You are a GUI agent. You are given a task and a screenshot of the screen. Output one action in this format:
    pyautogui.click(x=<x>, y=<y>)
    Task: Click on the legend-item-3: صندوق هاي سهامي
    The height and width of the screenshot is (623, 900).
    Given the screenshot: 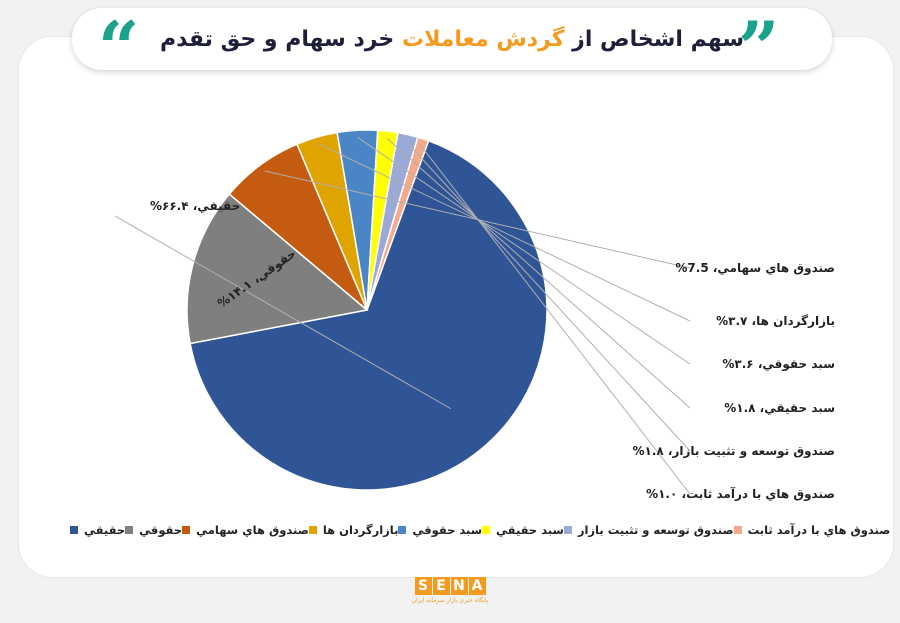 What is the action you would take?
    pyautogui.click(x=245, y=530)
    